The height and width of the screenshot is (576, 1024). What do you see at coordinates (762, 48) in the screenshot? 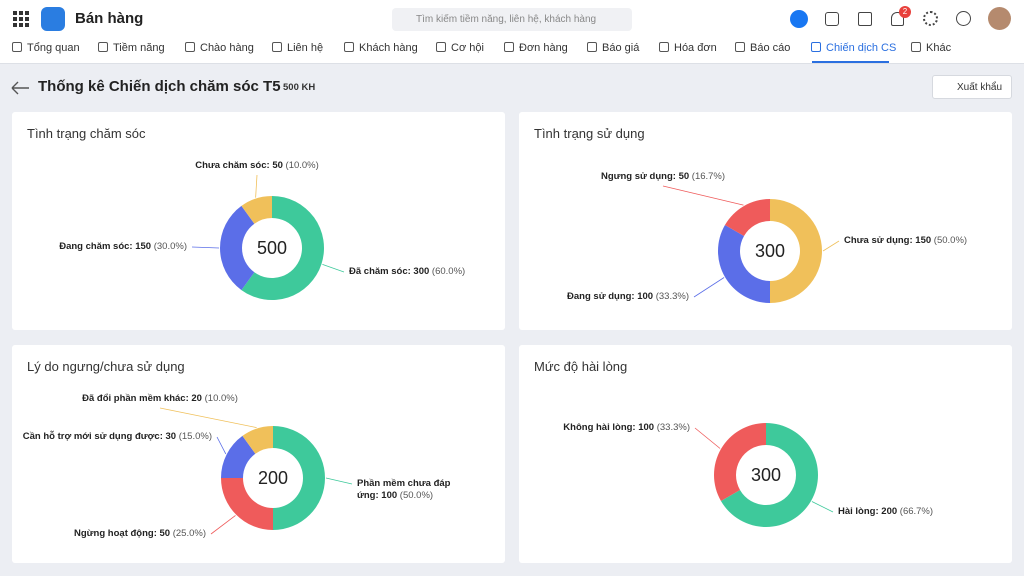
I see `nav-item: Báo cáo` at bounding box center [762, 48].